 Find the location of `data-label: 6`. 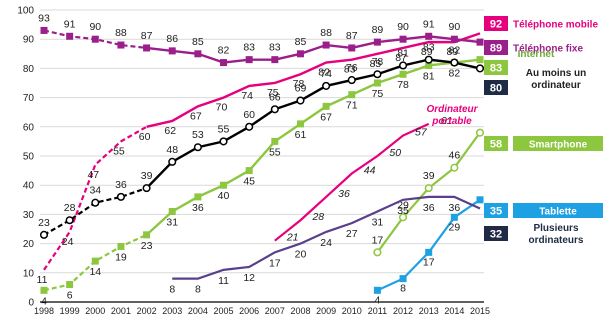

data-label: 6 is located at coordinates (70, 295).